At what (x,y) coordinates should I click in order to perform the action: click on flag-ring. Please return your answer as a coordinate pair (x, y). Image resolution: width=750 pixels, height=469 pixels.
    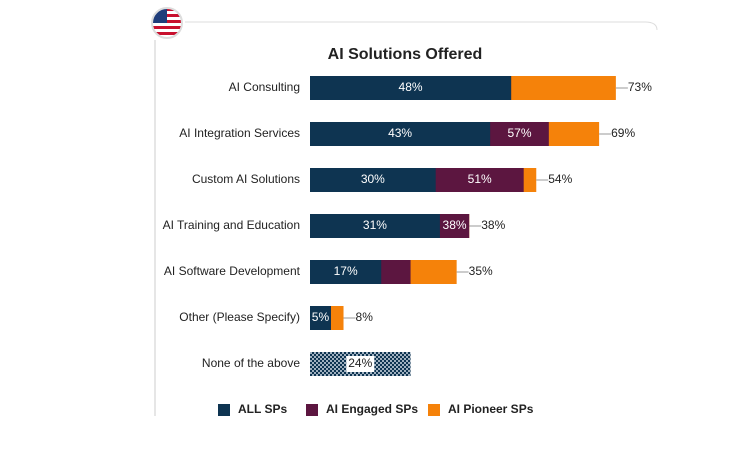
    Looking at the image, I should click on (167, 23).